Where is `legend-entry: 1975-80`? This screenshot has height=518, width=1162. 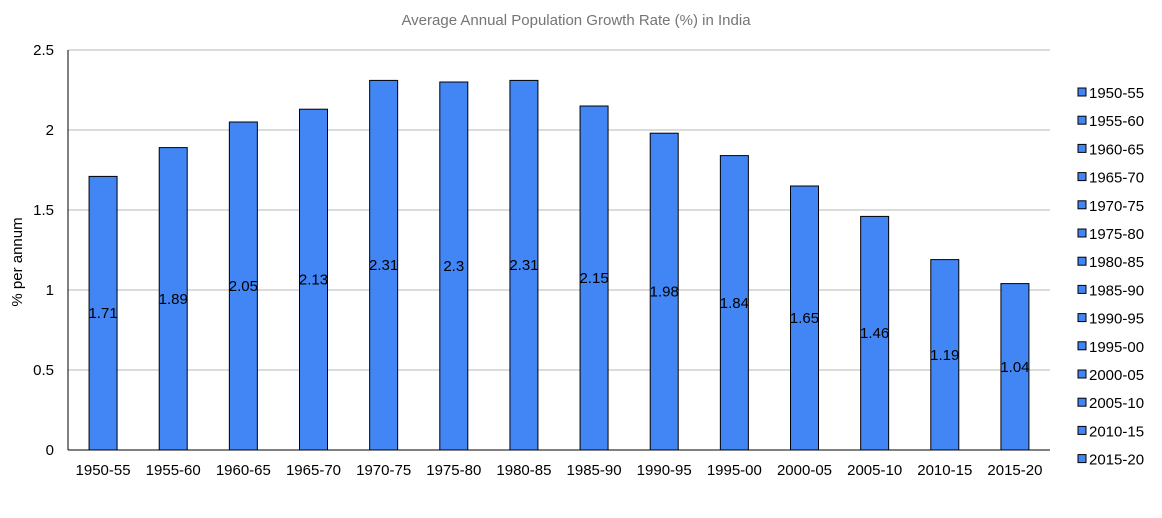 legend-entry: 1975-80 is located at coordinates (1116, 234).